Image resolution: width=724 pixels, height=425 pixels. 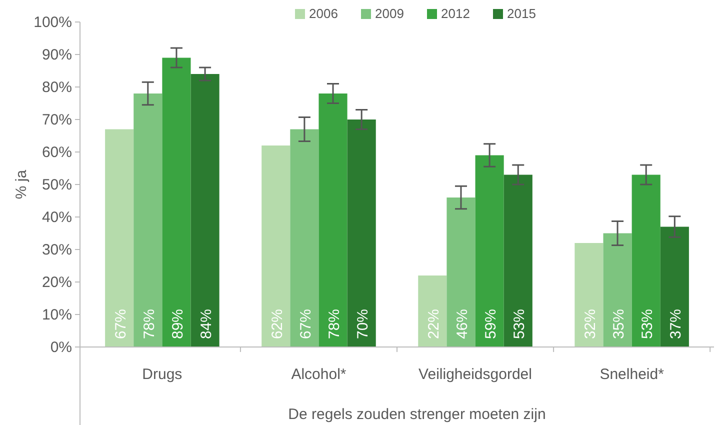 What do you see at coordinates (57, 250) in the screenshot?
I see `y-tick-label: 30%` at bounding box center [57, 250].